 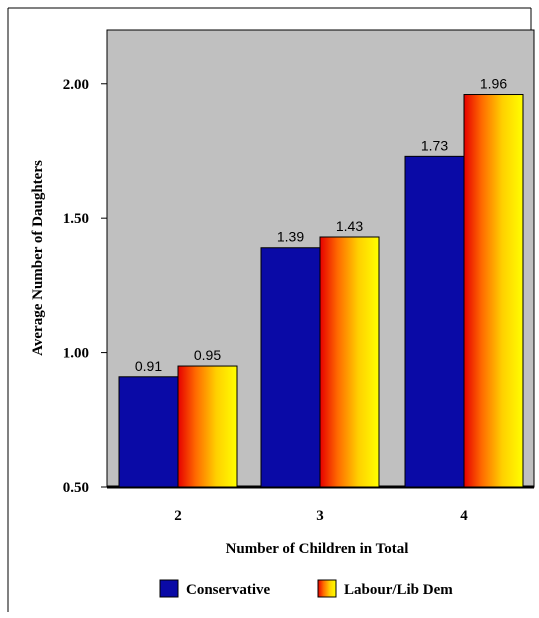 I want to click on x-axis-title: Number of Children in Total, so click(x=317, y=549).